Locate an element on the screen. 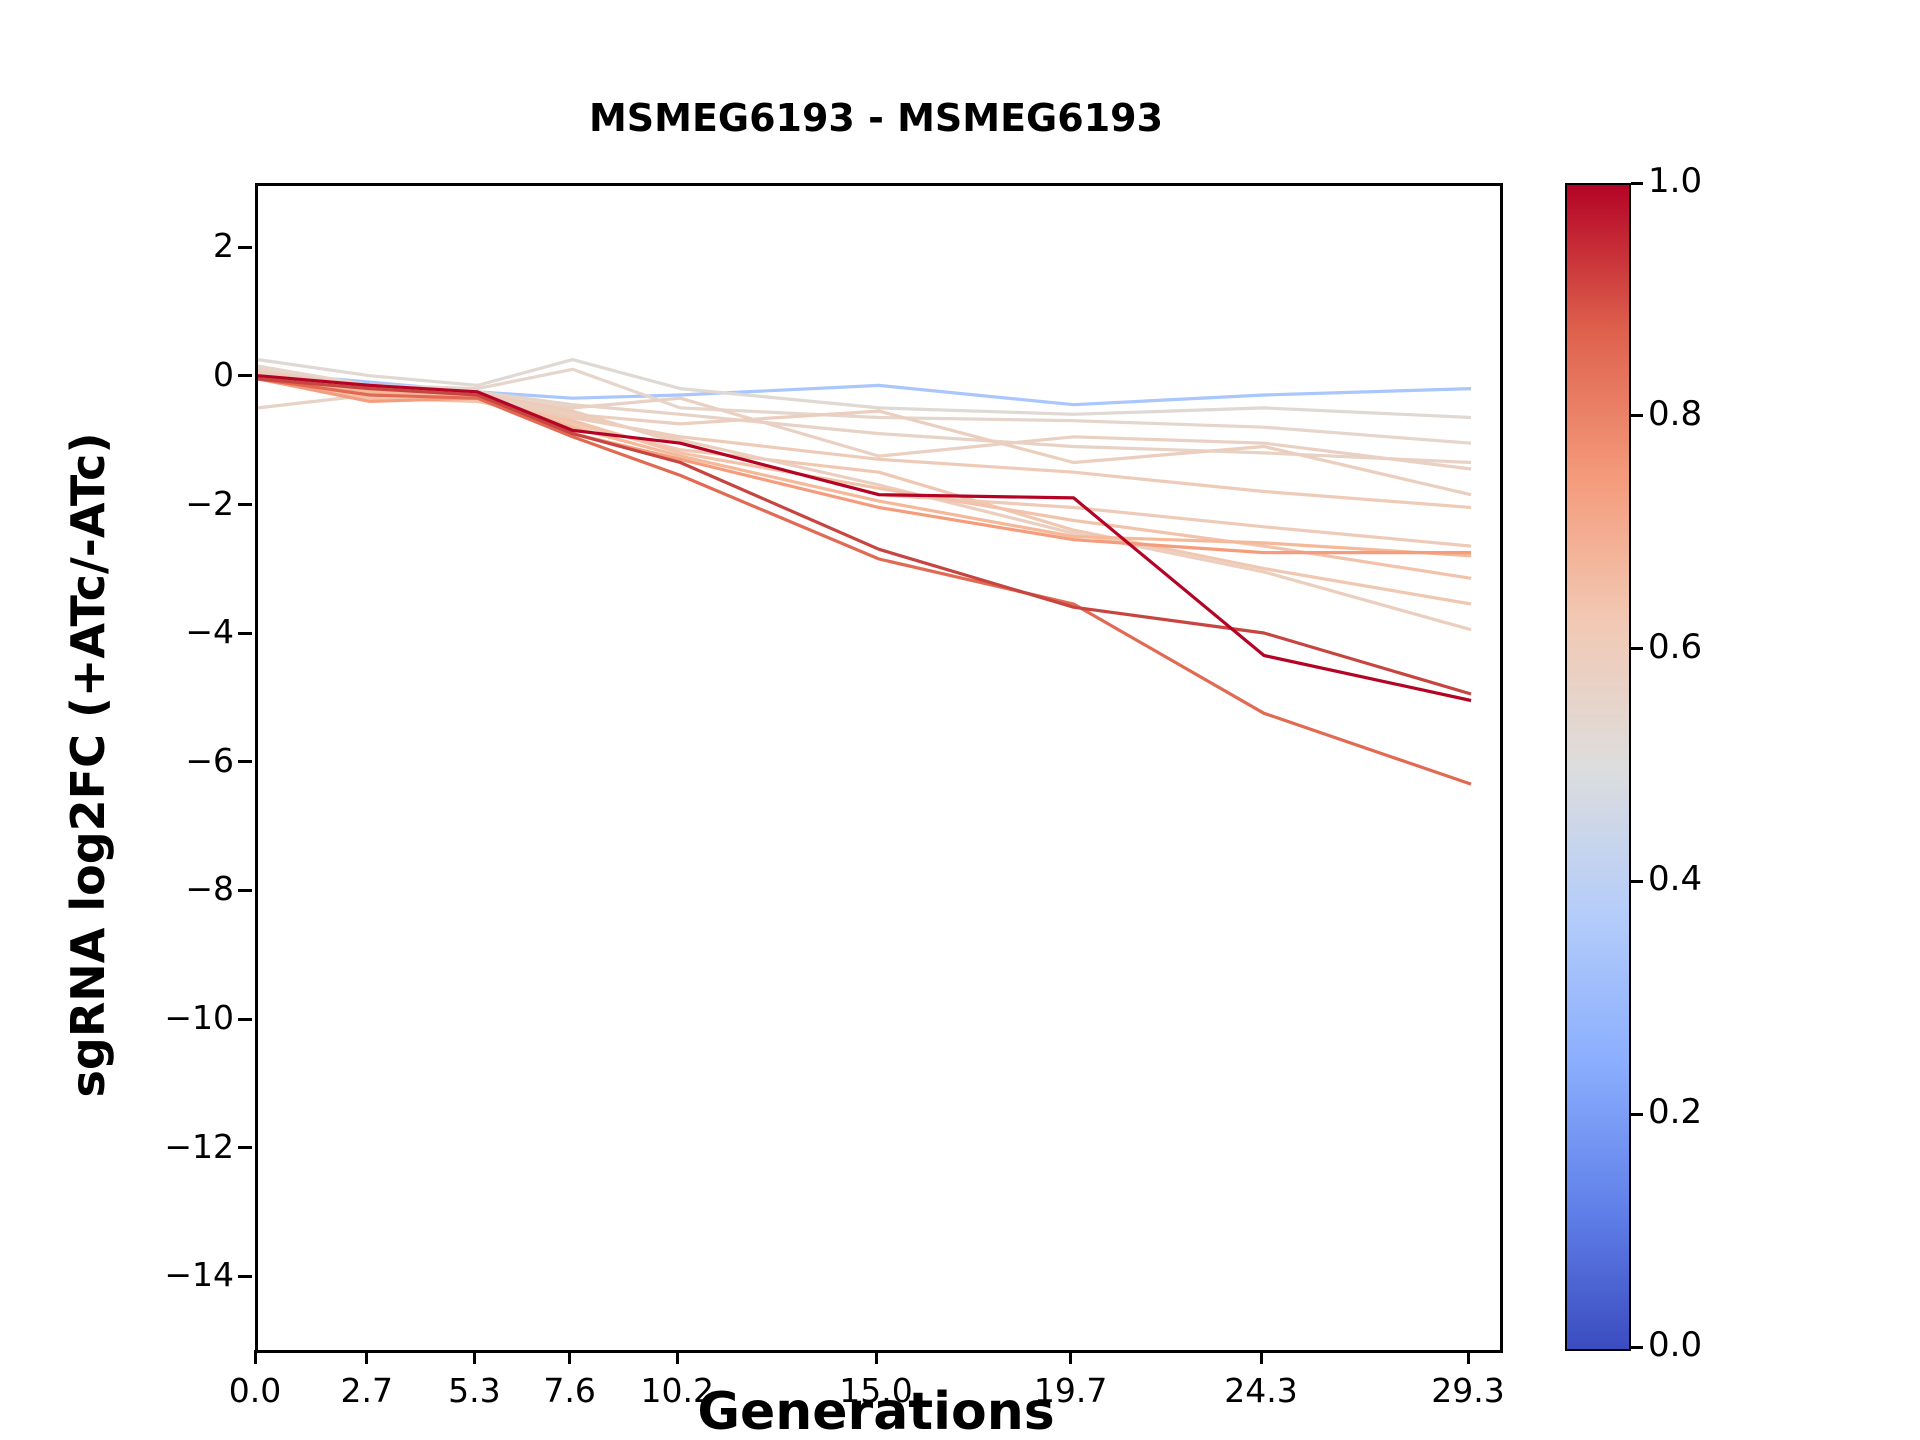  y-tick-label: −6 is located at coordinates (209, 760).